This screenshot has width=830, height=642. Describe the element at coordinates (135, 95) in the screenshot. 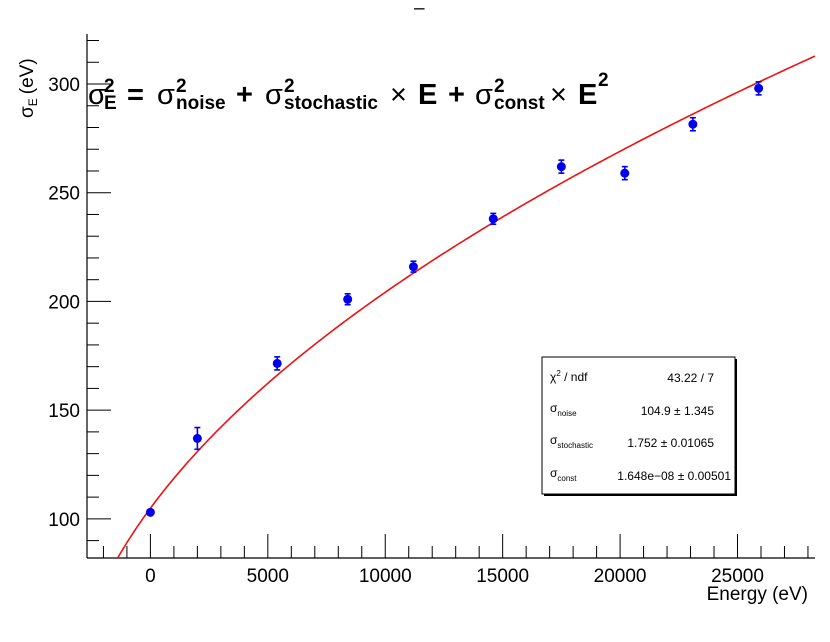

I see `formula-equals: =` at that location.